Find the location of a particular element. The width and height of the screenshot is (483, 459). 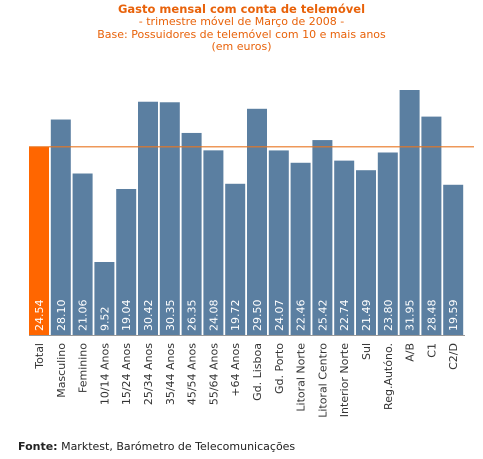

category-label-0: Total is located at coordinates (39, 356).